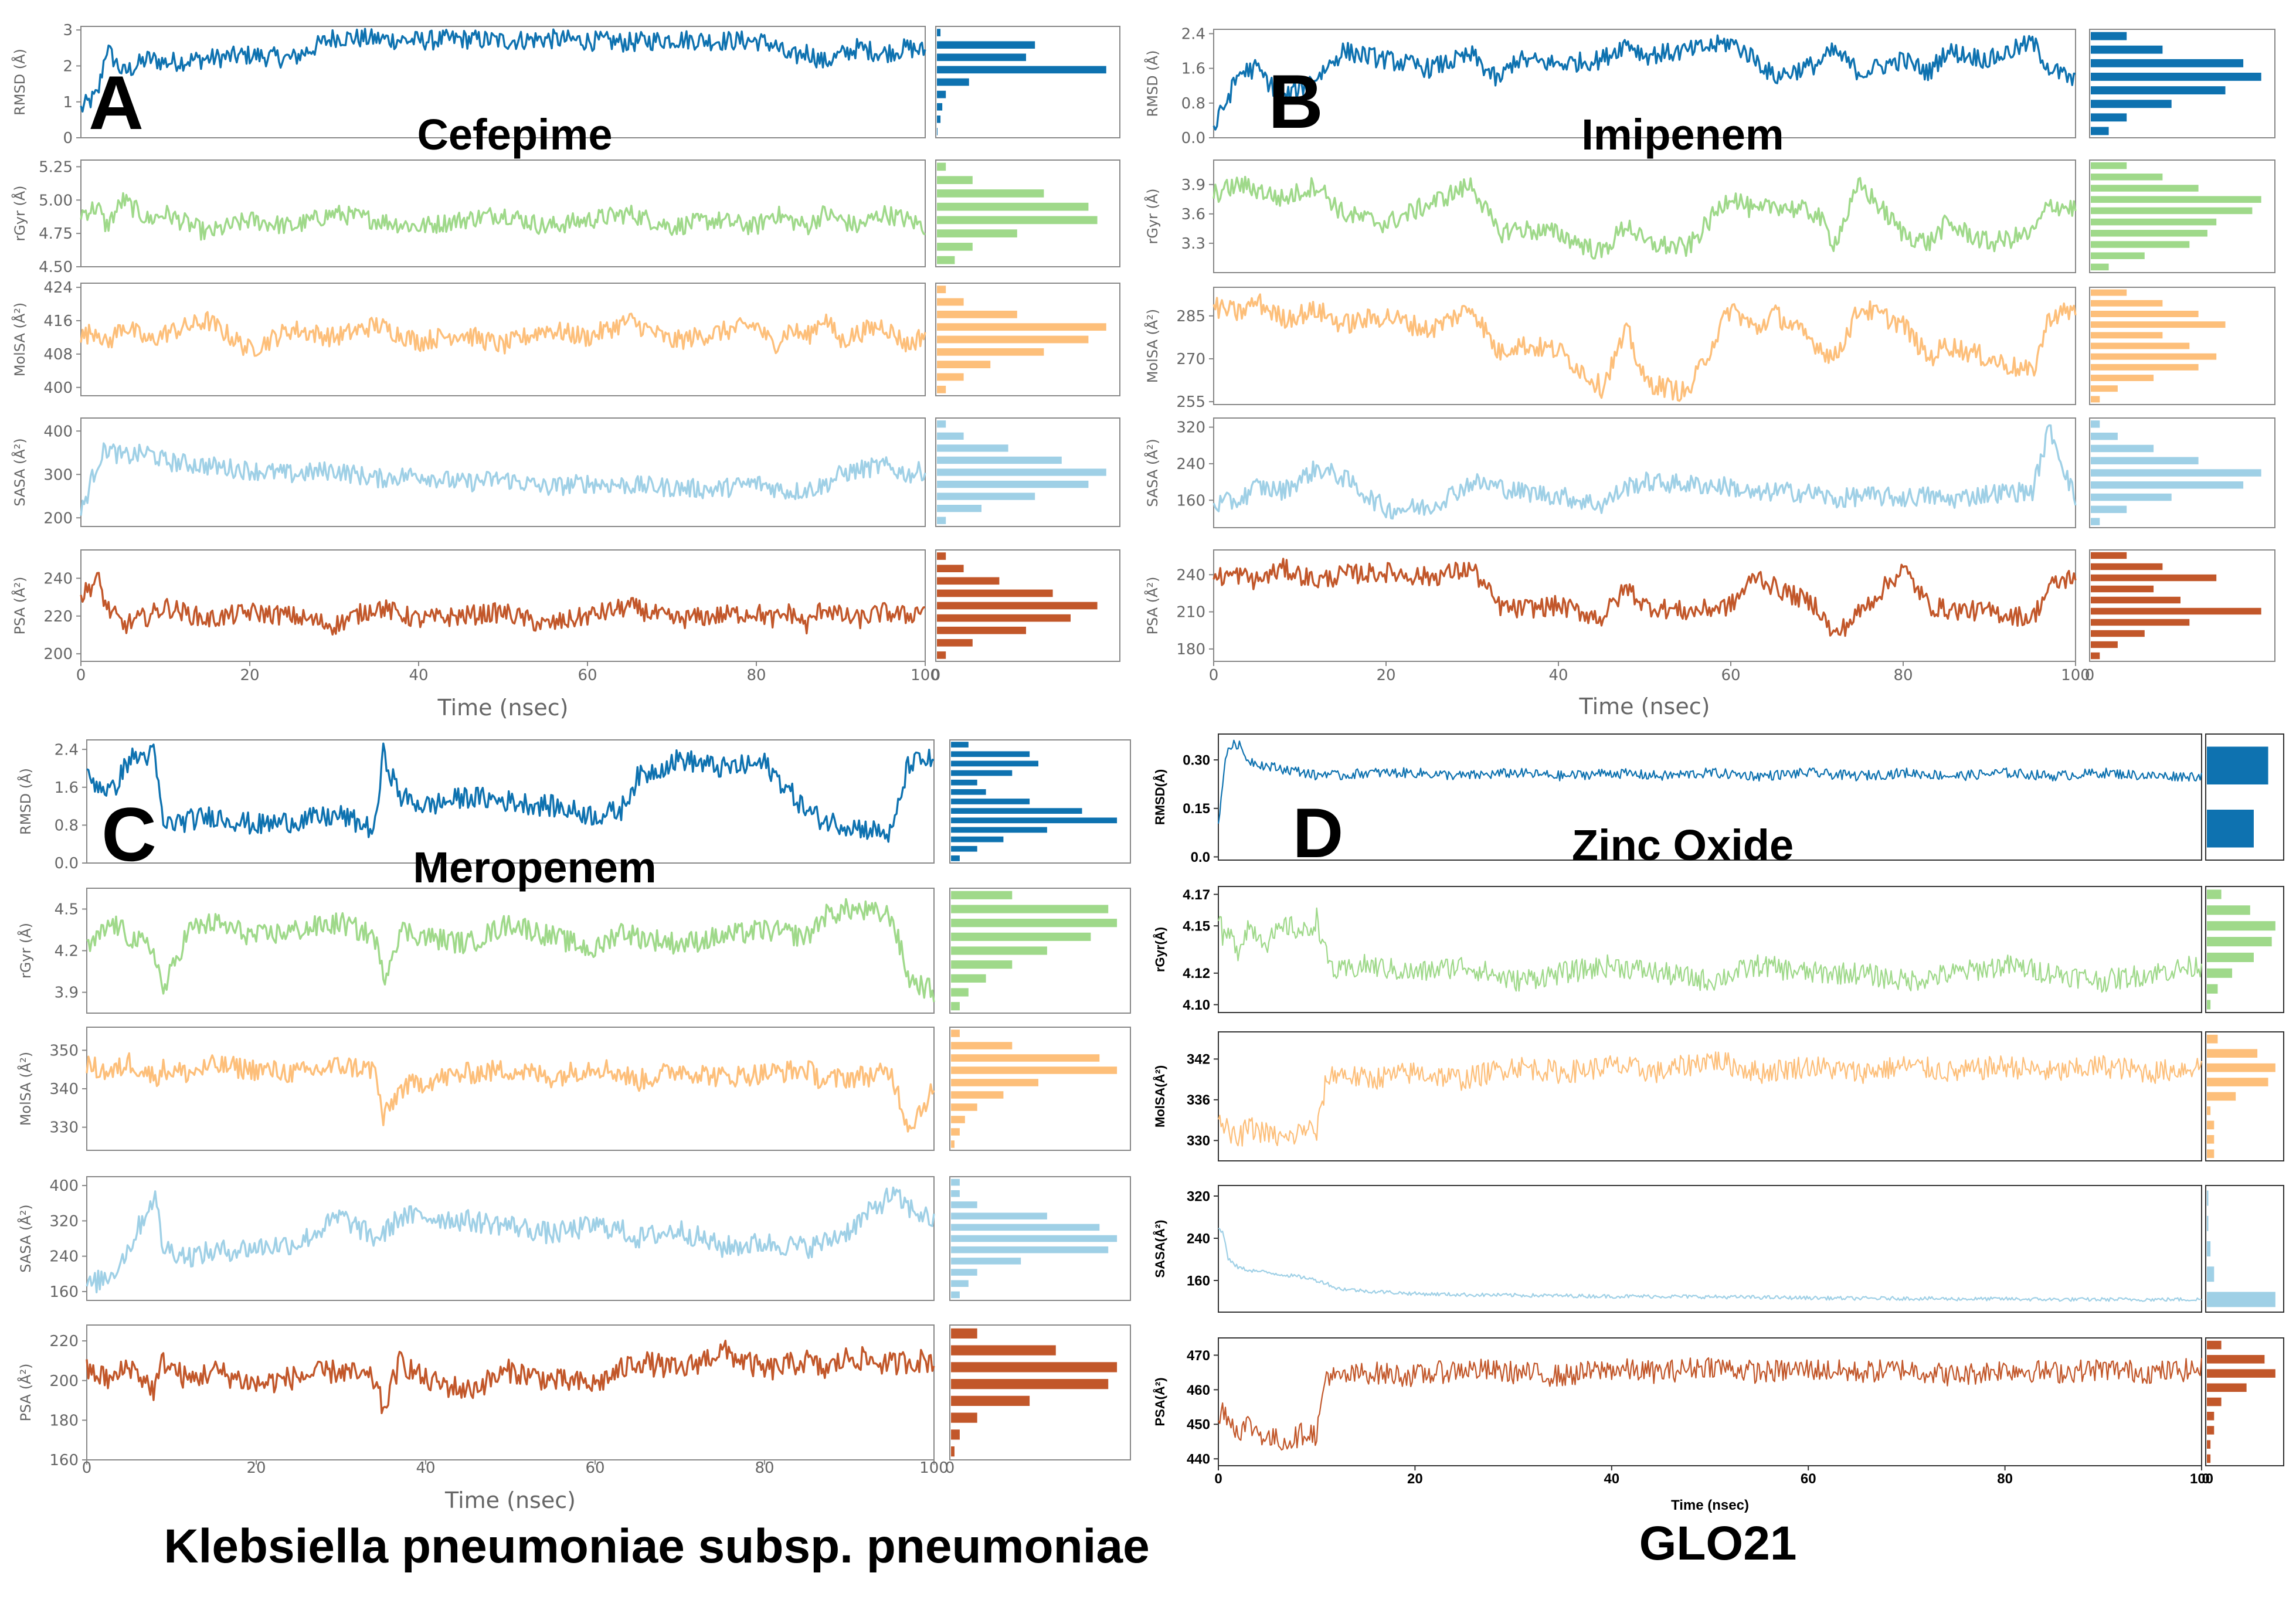 Image resolution: width=2296 pixels, height=1600 pixels. What do you see at coordinates (510, 1500) in the screenshot?
I see `x-axis-label: Time (nsec)` at bounding box center [510, 1500].